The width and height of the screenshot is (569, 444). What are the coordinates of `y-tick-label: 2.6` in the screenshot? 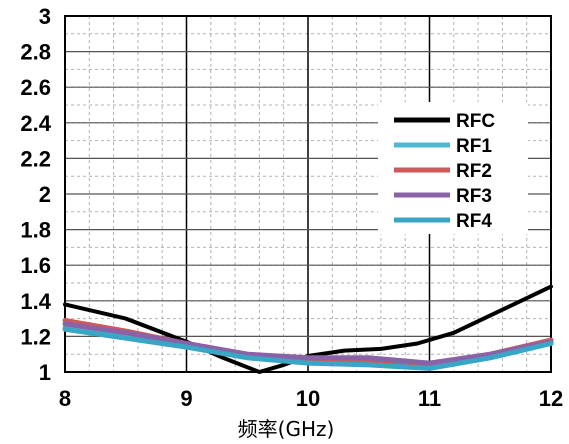 It's located at (35, 87).